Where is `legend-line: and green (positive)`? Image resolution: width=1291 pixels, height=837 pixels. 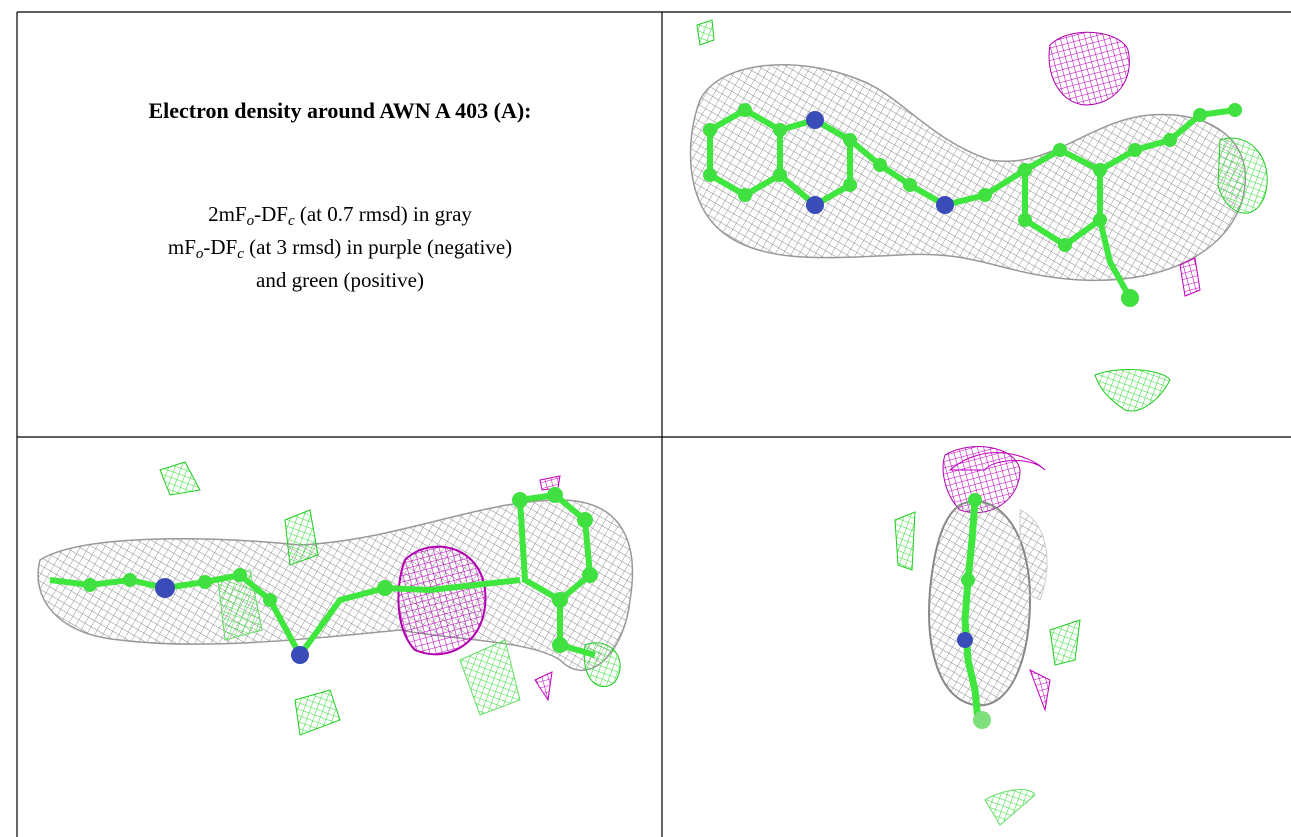
legend-line: and green (positive) is located at coordinates (340, 280).